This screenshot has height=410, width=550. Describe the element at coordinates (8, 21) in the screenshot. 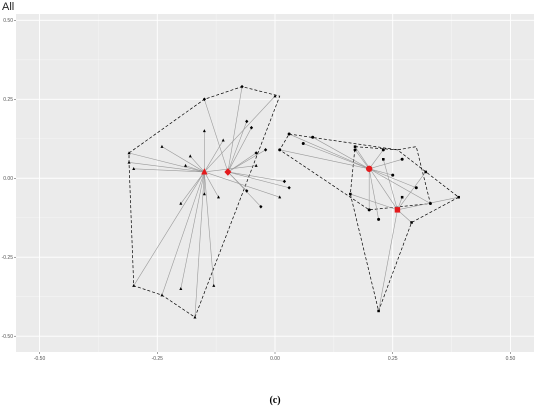

I see `y-tick-label: 0.50` at that location.